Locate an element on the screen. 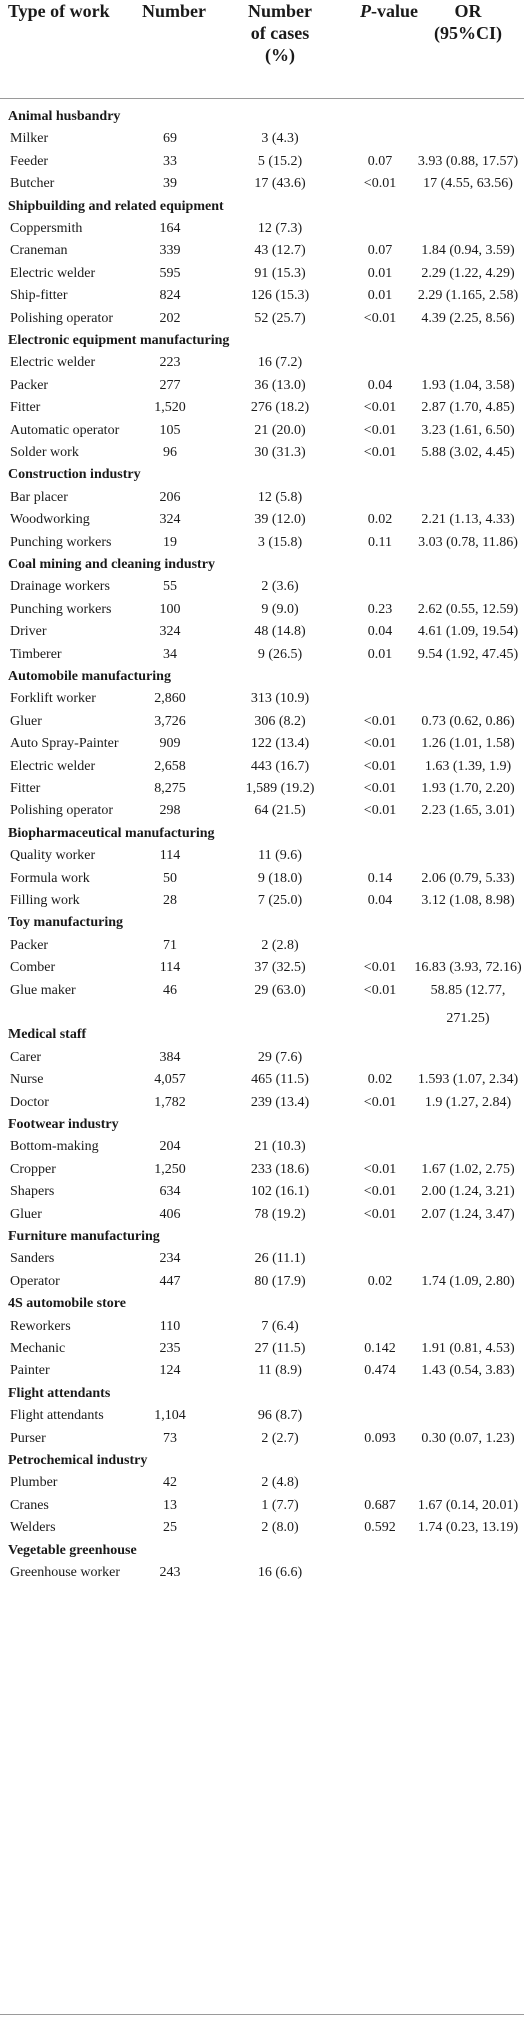 The width and height of the screenshot is (524, 2017). cell-or: 1.67 (1.02, 2.75) is located at coordinates (468, 1169).